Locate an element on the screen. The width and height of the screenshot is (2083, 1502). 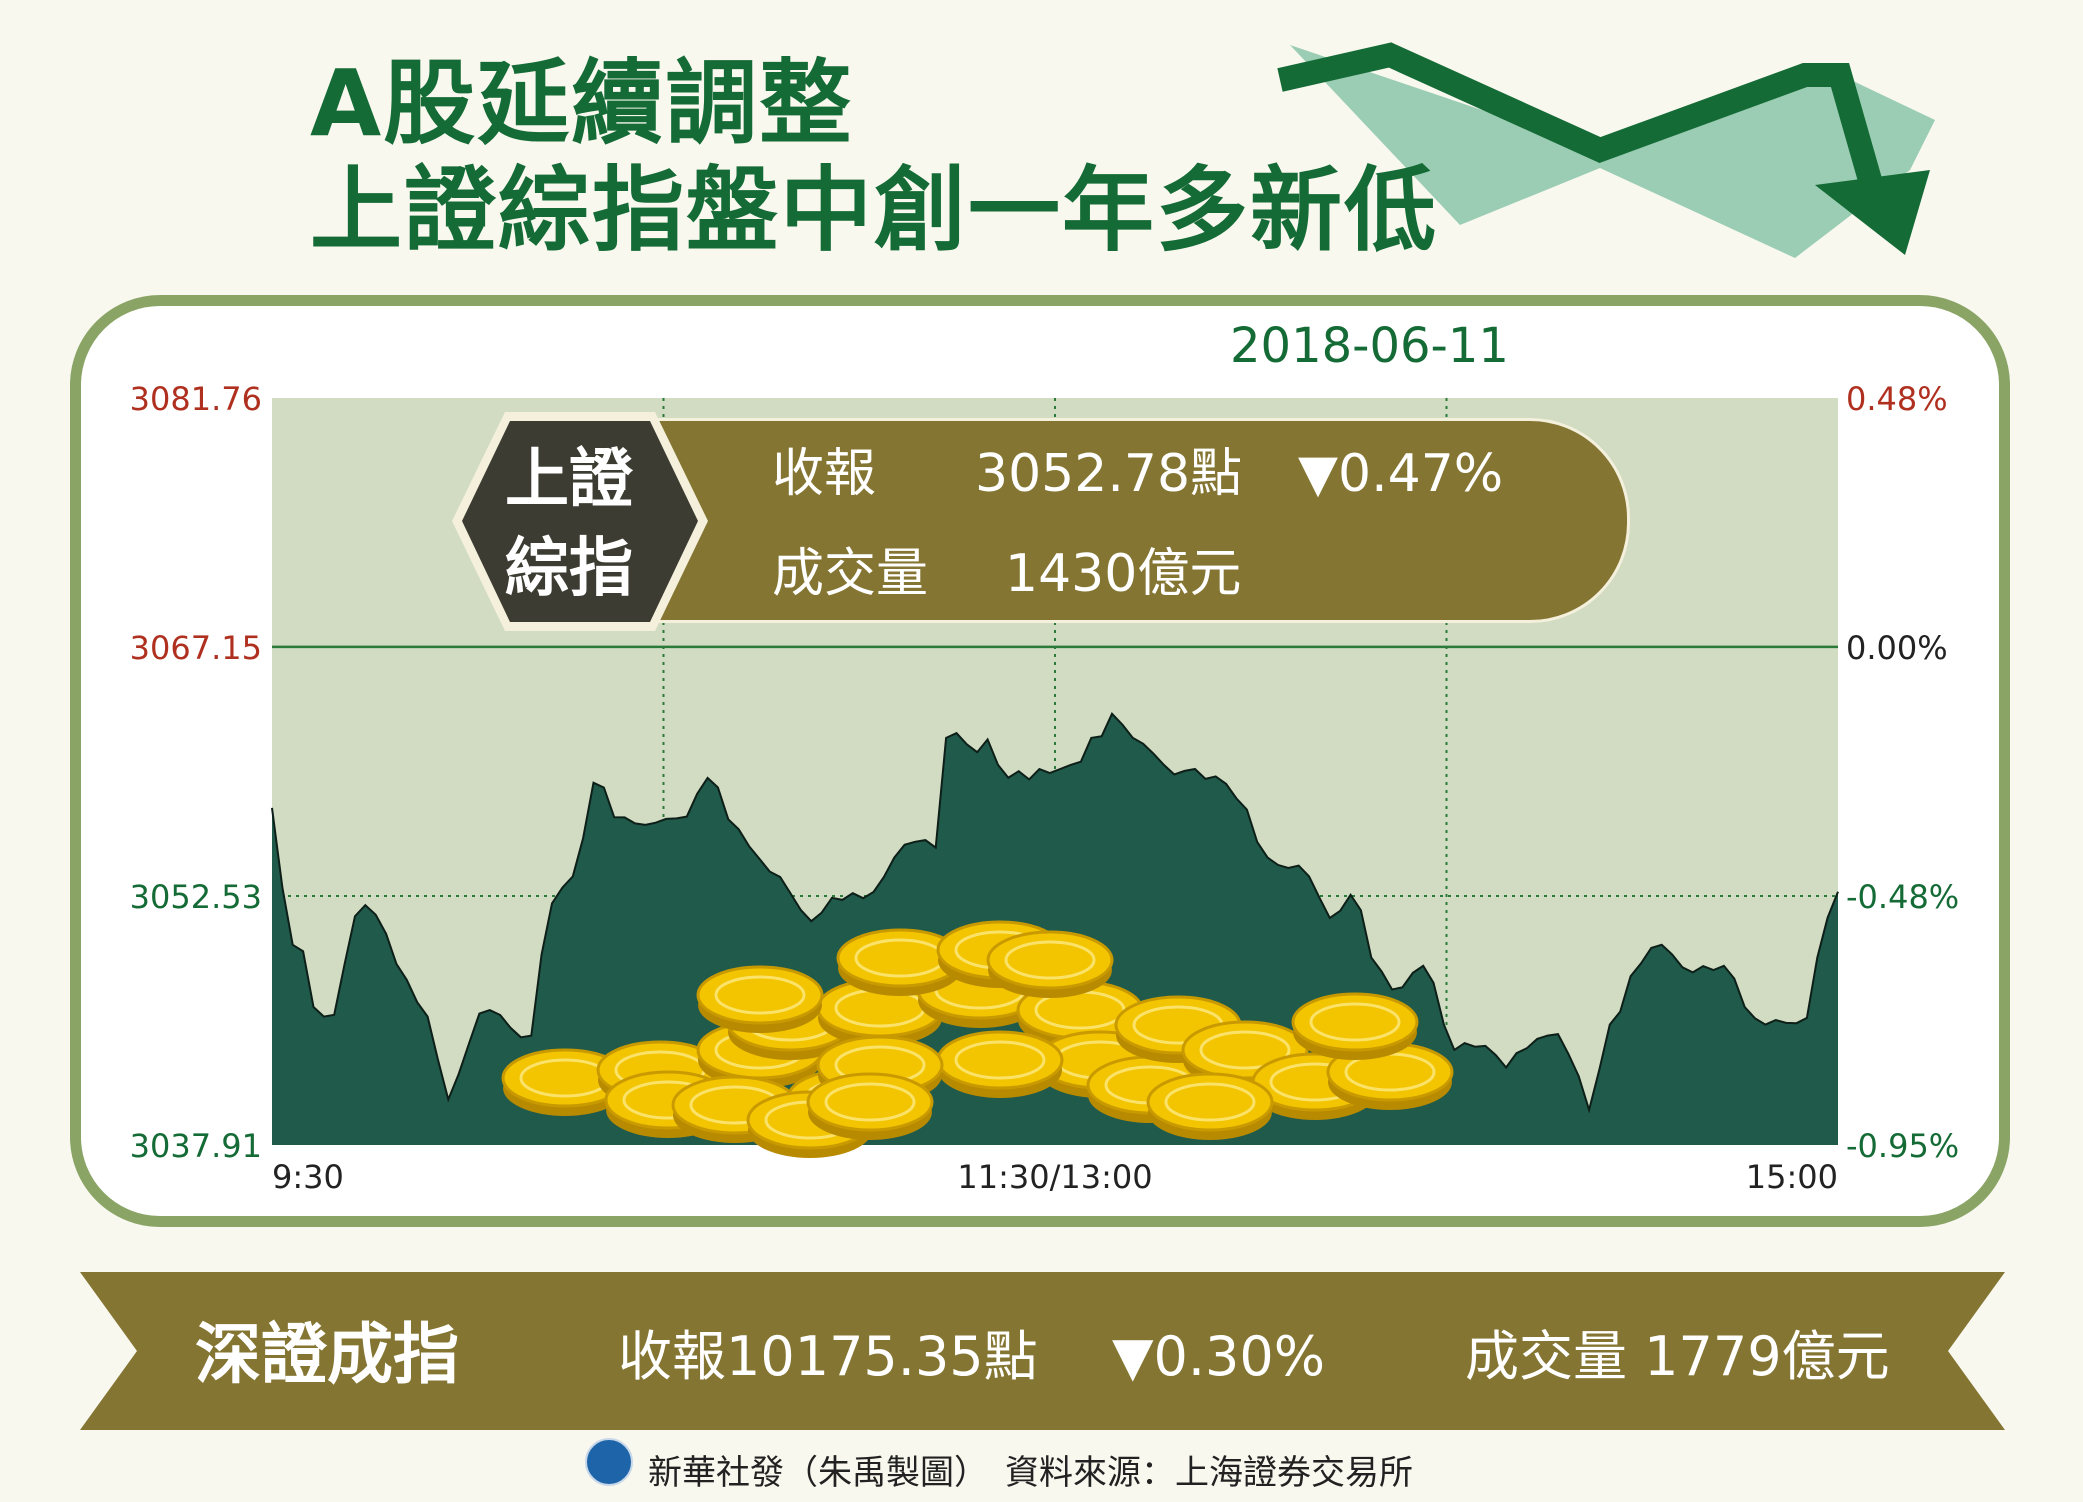
gold-coins-icon is located at coordinates (977, 1039).